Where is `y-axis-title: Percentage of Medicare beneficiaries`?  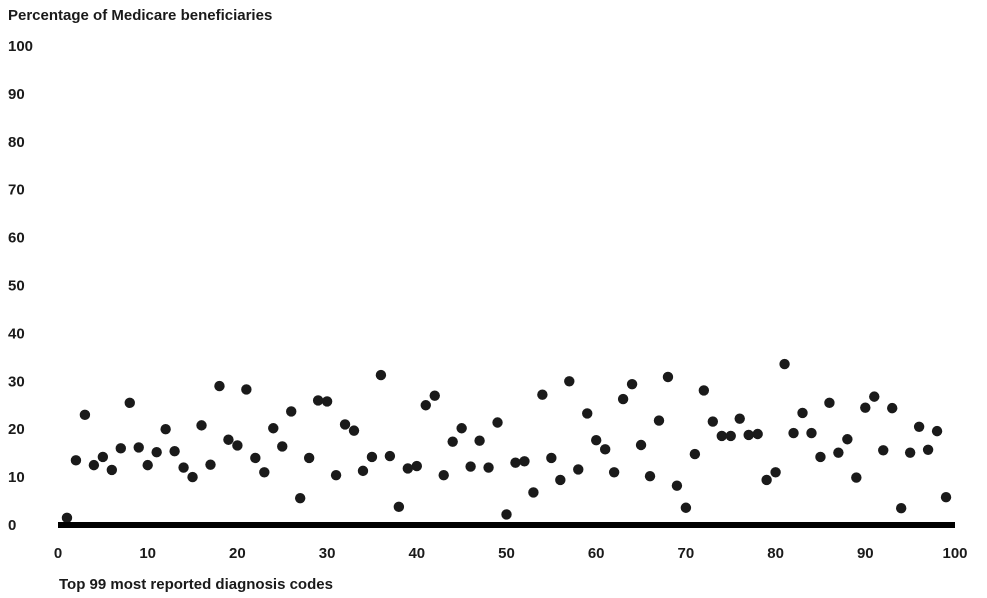 y-axis-title: Percentage of Medicare beneficiaries is located at coordinates (140, 15).